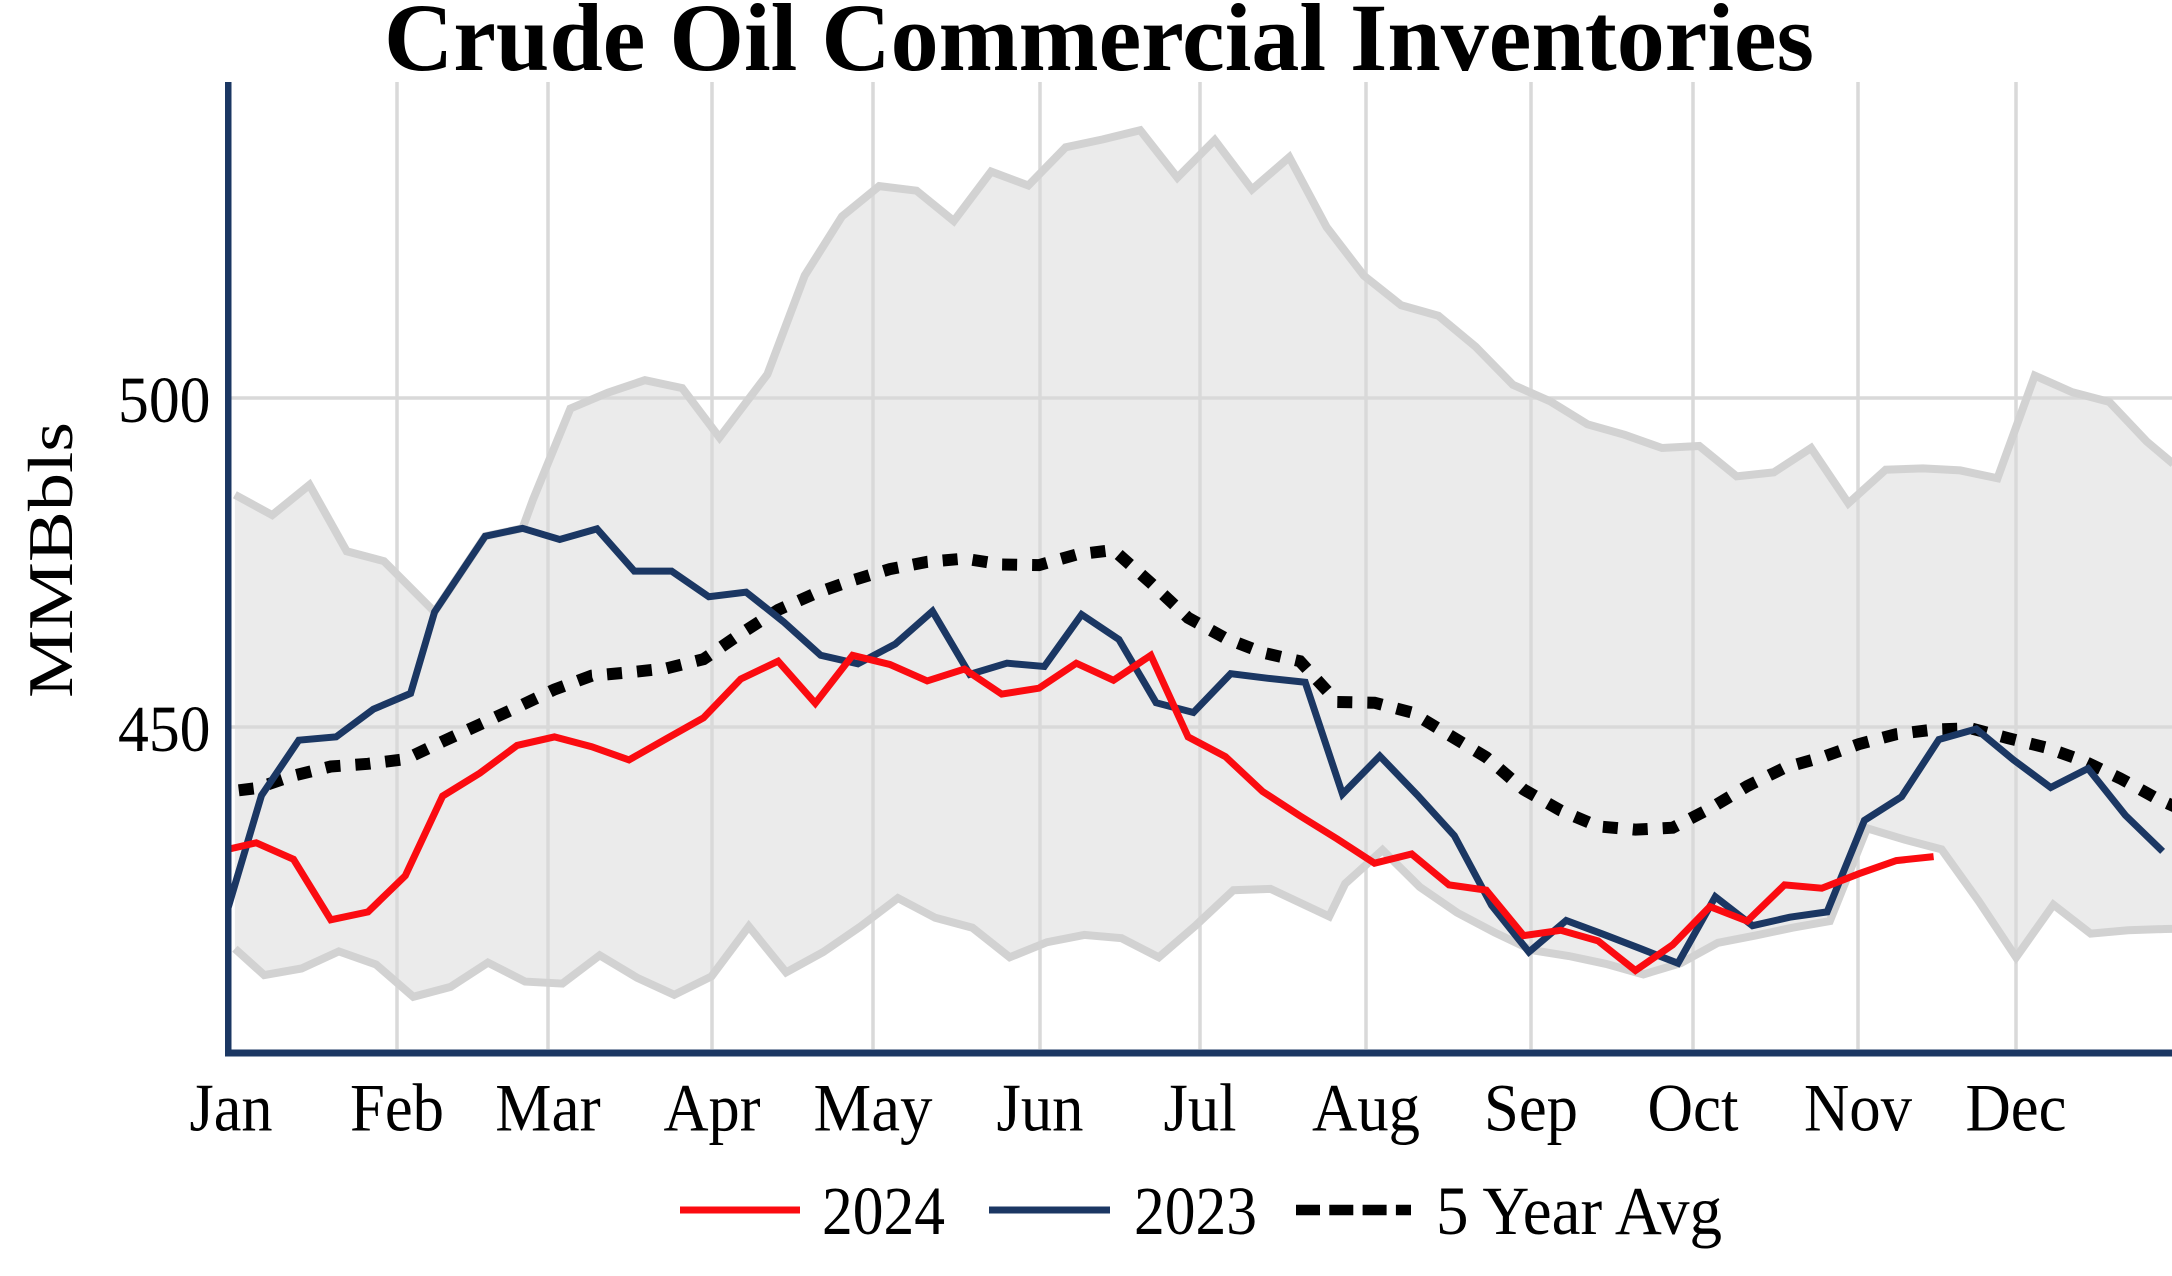 Image resolution: width=2172 pixels, height=1276 pixels. Describe the element at coordinates (1040, 1108) in the screenshot. I see `svg-text: Jun` at that location.